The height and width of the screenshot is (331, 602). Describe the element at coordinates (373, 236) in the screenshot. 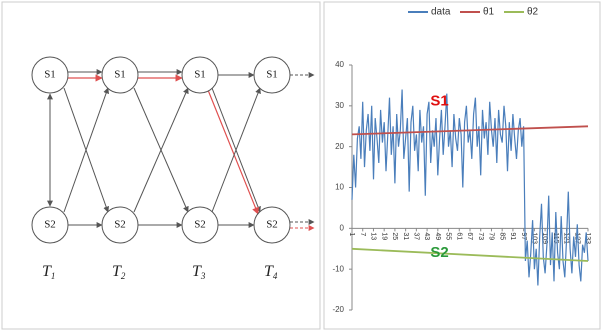

I see `x-tick-label: 13` at that location.